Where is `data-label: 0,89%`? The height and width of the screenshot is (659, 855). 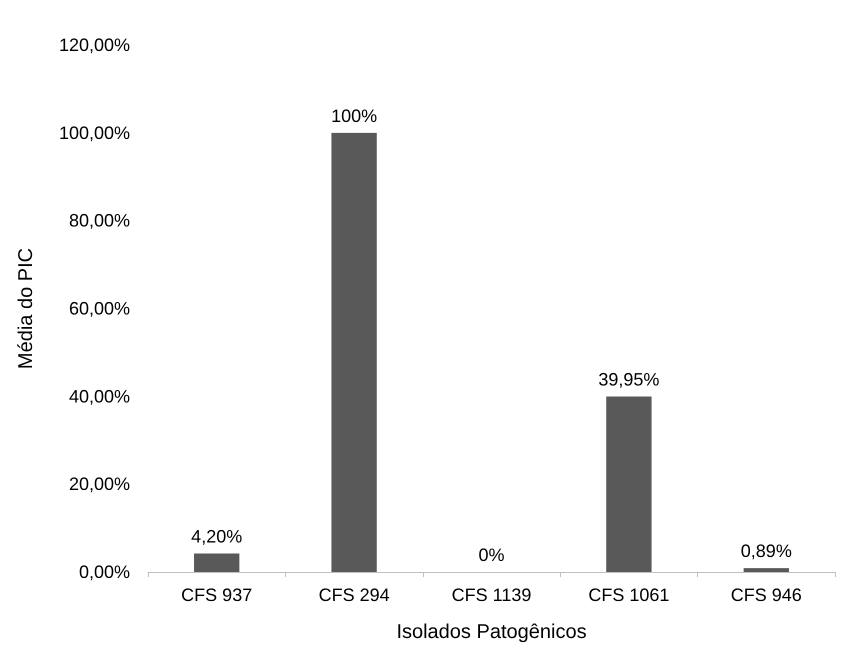 data-label: 0,89% is located at coordinates (766, 551).